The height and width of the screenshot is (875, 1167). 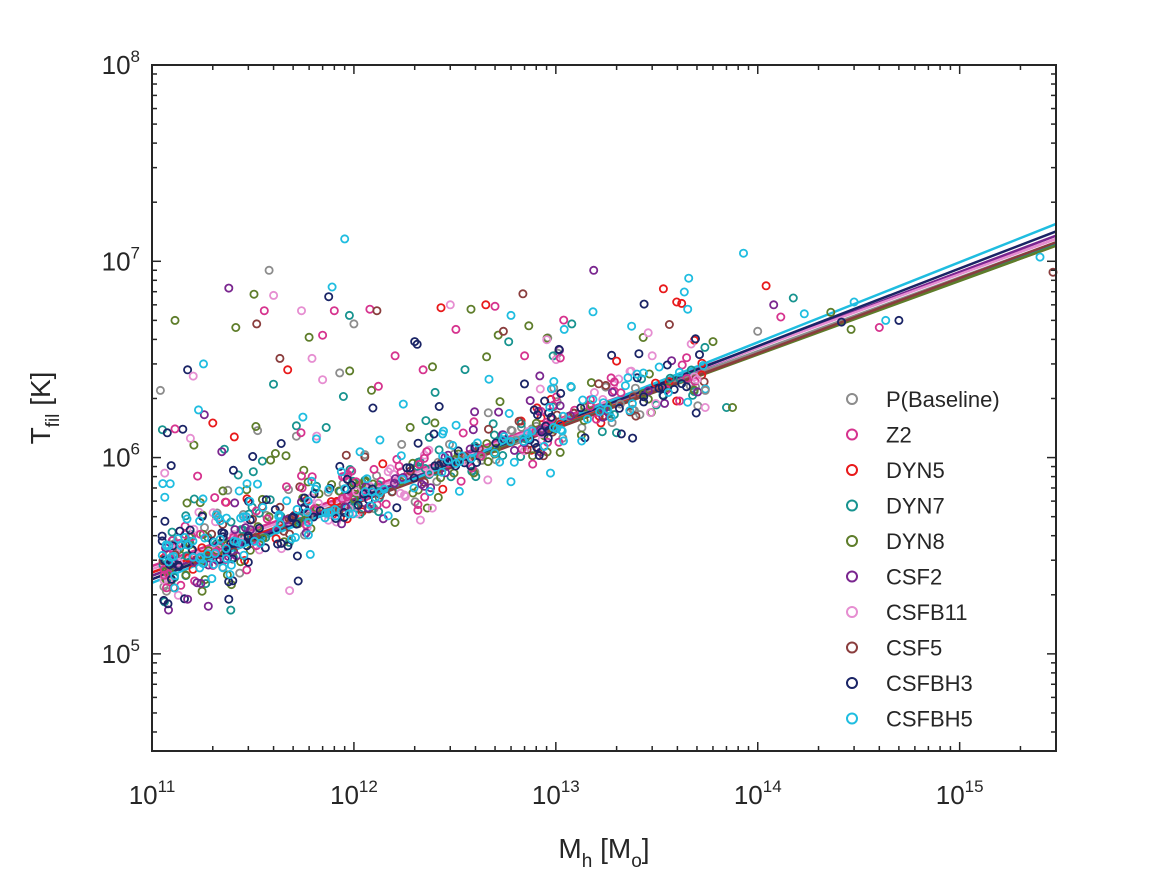 I want to click on x-axis-label-sub2: o, so click(x=636, y=861).